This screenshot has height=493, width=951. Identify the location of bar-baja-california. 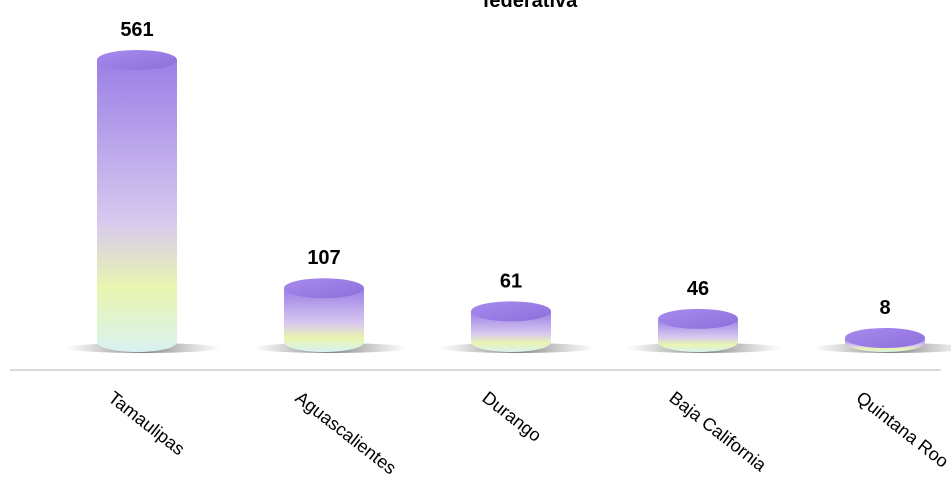
(704, 330).